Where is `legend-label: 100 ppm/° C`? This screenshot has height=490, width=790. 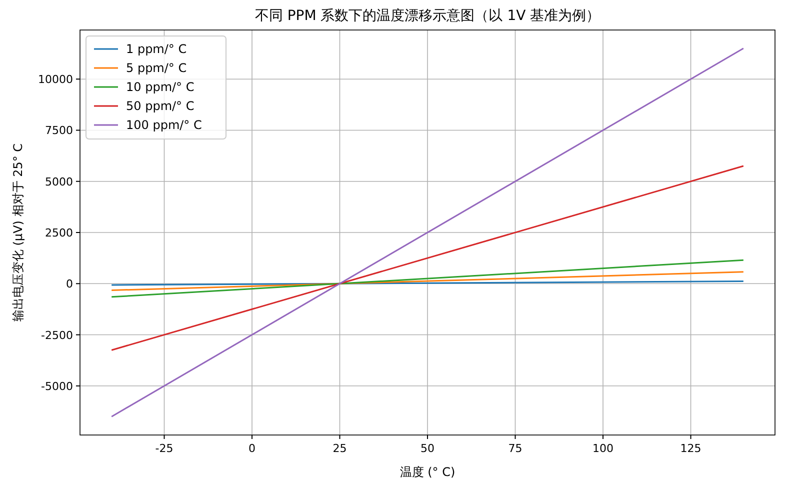
legend-label: 100 ppm/° C is located at coordinates (164, 125).